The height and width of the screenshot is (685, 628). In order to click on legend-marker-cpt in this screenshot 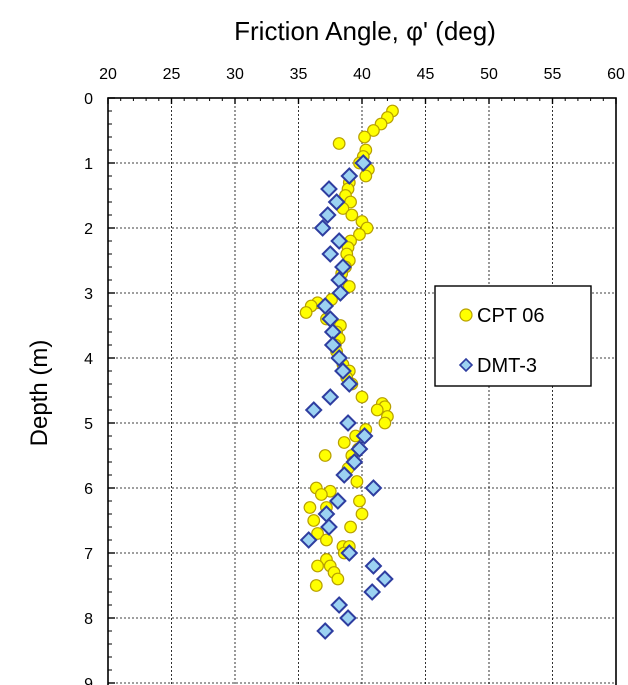, I will do `click(466, 315)`.